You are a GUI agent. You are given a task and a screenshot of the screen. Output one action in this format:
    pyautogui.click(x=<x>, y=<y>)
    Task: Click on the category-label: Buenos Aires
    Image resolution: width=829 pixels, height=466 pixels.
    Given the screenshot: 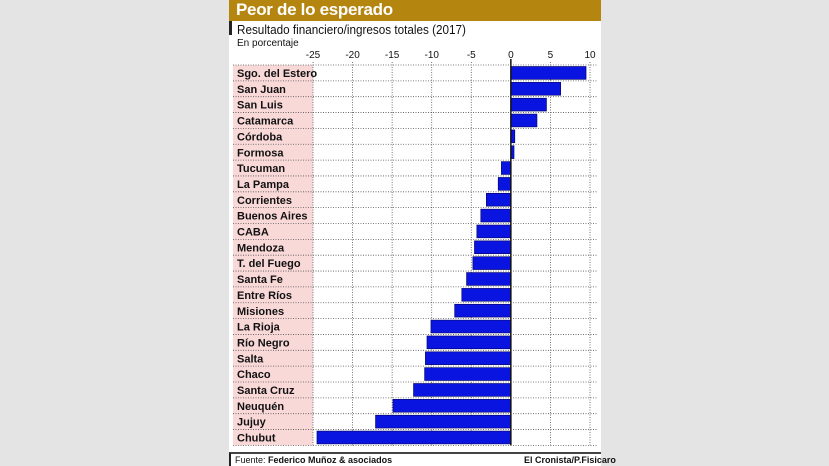 What is the action you would take?
    pyautogui.click(x=272, y=217)
    